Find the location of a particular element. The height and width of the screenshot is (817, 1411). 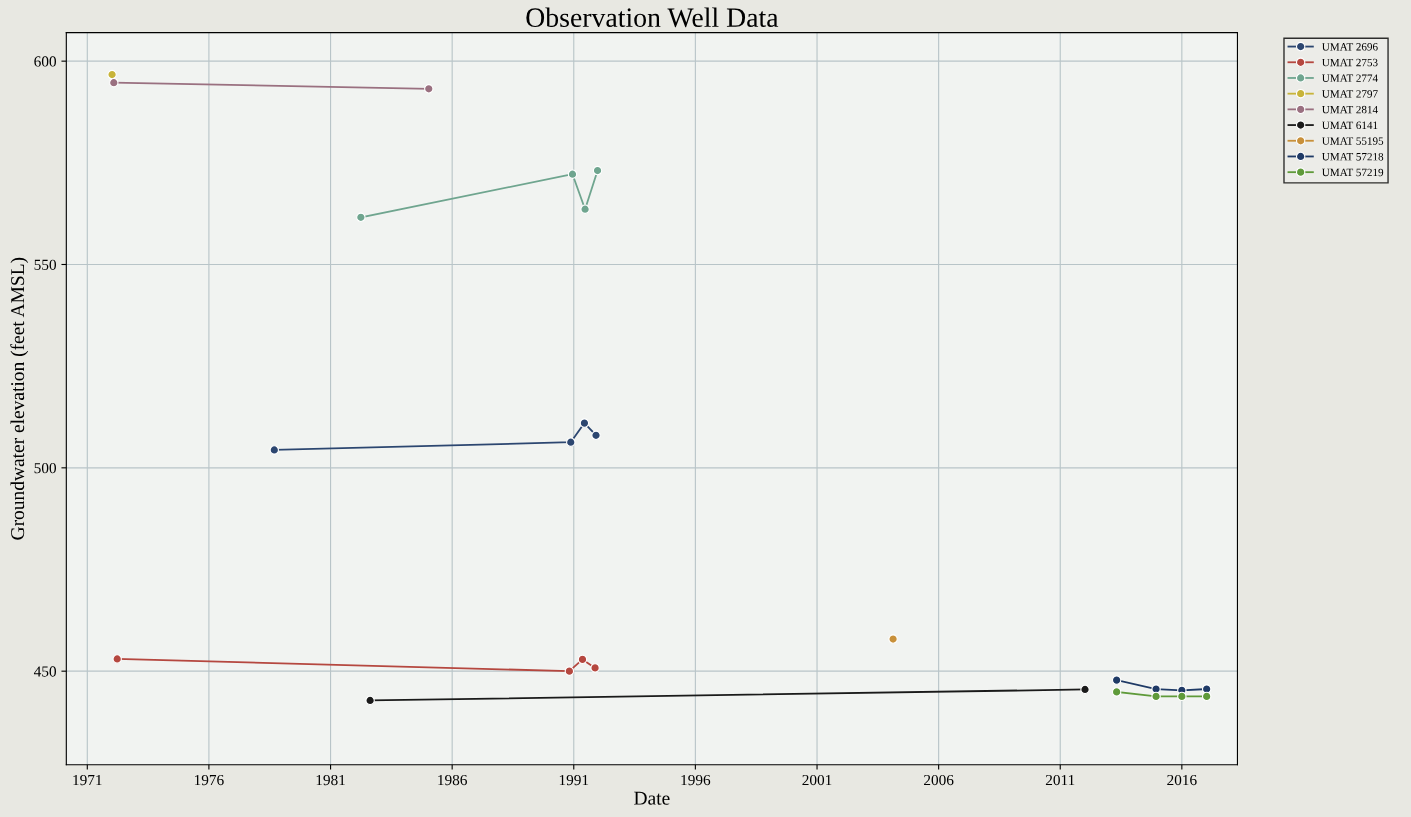

legend-label: UMAT 2774 is located at coordinates (1350, 78).